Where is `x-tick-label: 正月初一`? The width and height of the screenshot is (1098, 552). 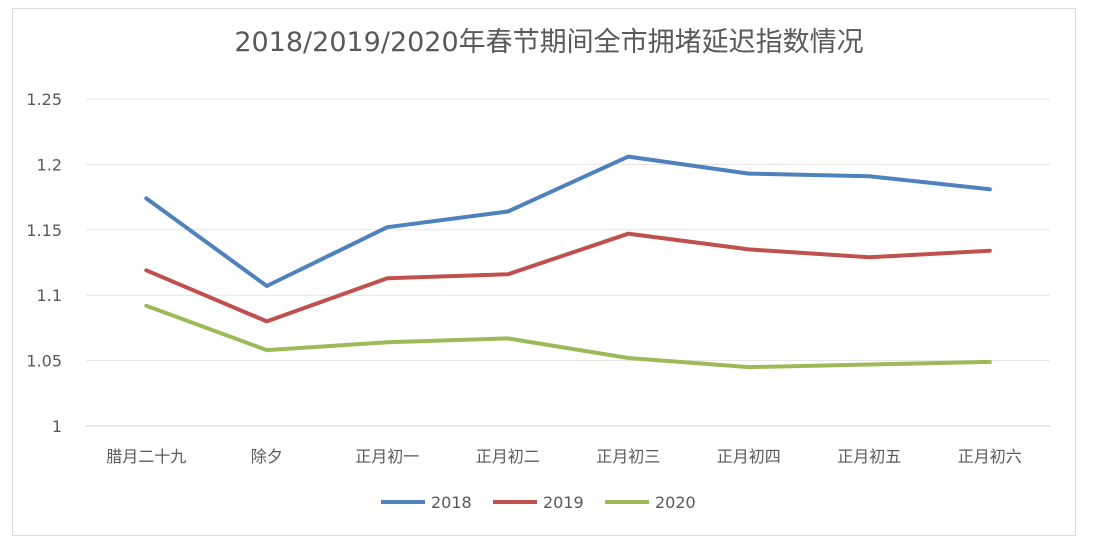 x-tick-label: 正月初一 is located at coordinates (387, 456).